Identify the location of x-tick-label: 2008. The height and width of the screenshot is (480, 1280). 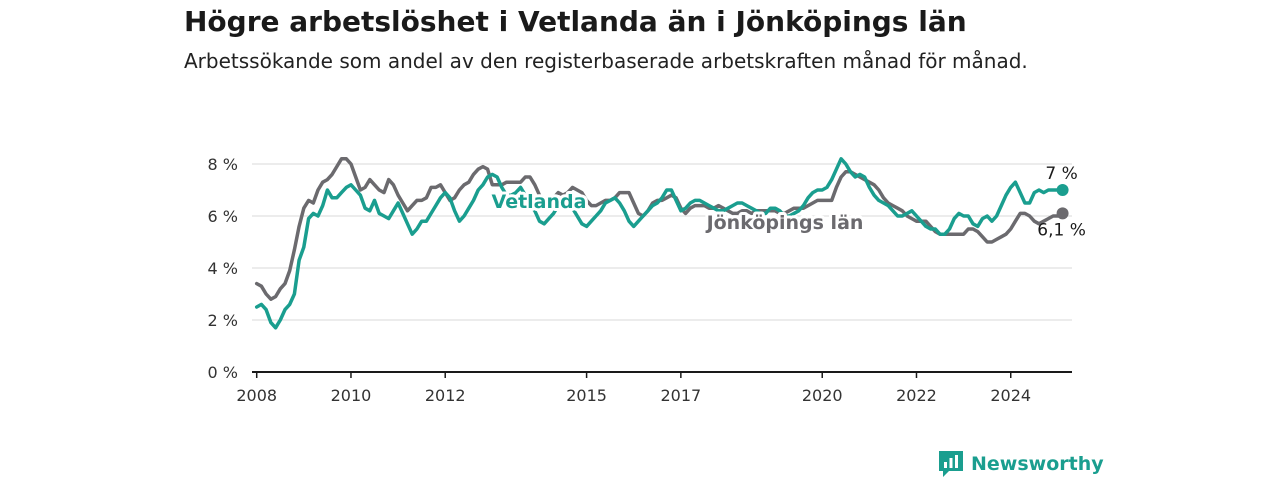
(256, 395).